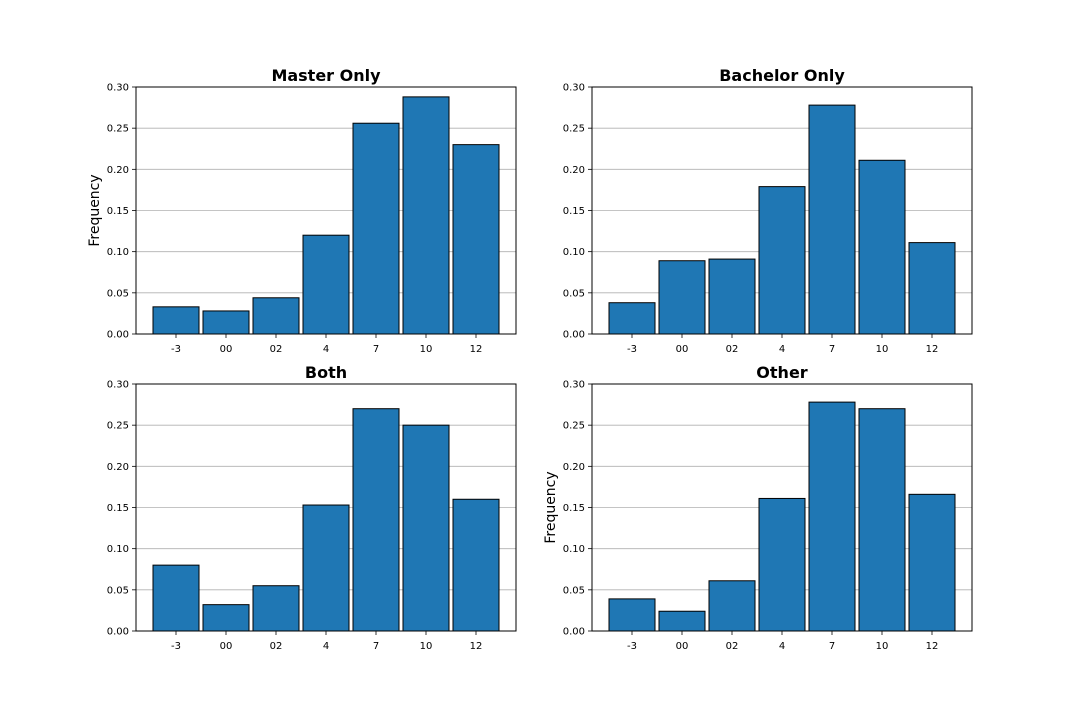  Describe the element at coordinates (326, 372) in the screenshot. I see `panel-title: Both` at that location.